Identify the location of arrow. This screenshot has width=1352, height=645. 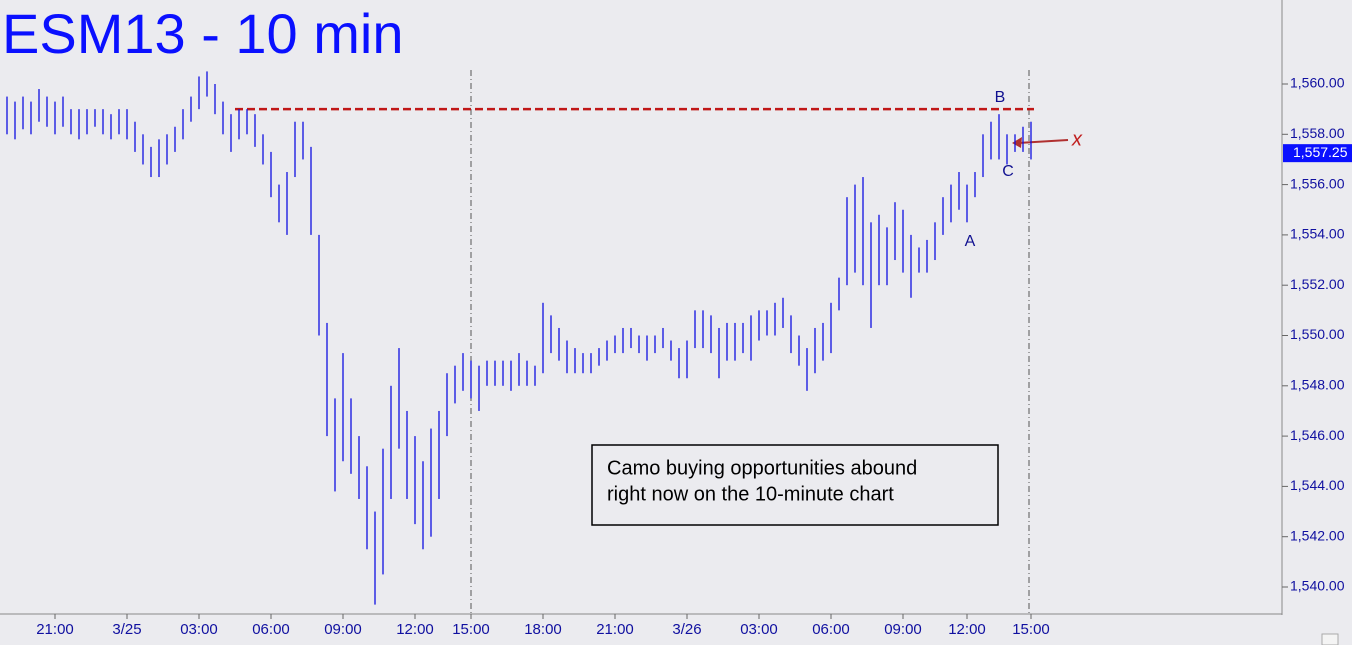
(1043, 141).